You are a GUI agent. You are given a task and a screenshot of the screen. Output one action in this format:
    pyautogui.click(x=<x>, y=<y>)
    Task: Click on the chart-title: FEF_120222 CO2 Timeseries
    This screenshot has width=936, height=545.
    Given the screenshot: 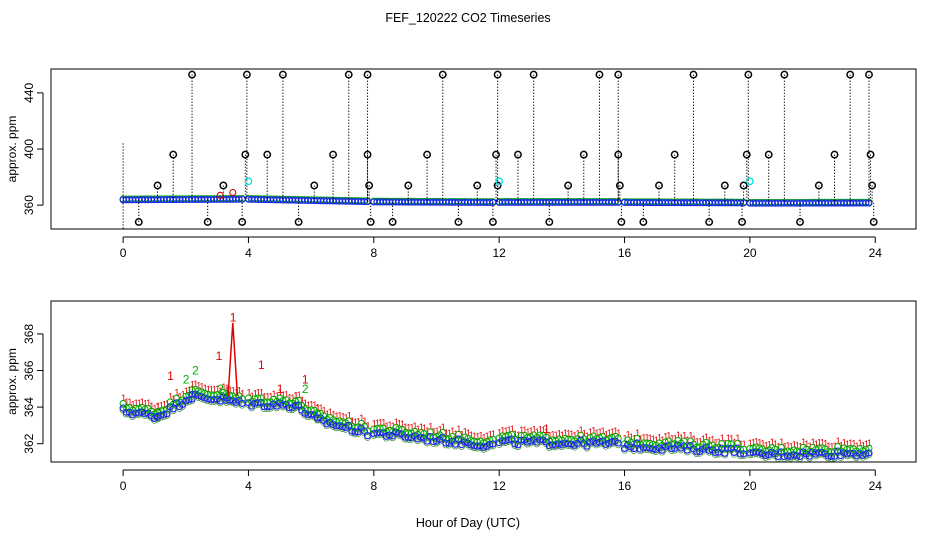 What is the action you would take?
    pyautogui.click(x=467, y=18)
    